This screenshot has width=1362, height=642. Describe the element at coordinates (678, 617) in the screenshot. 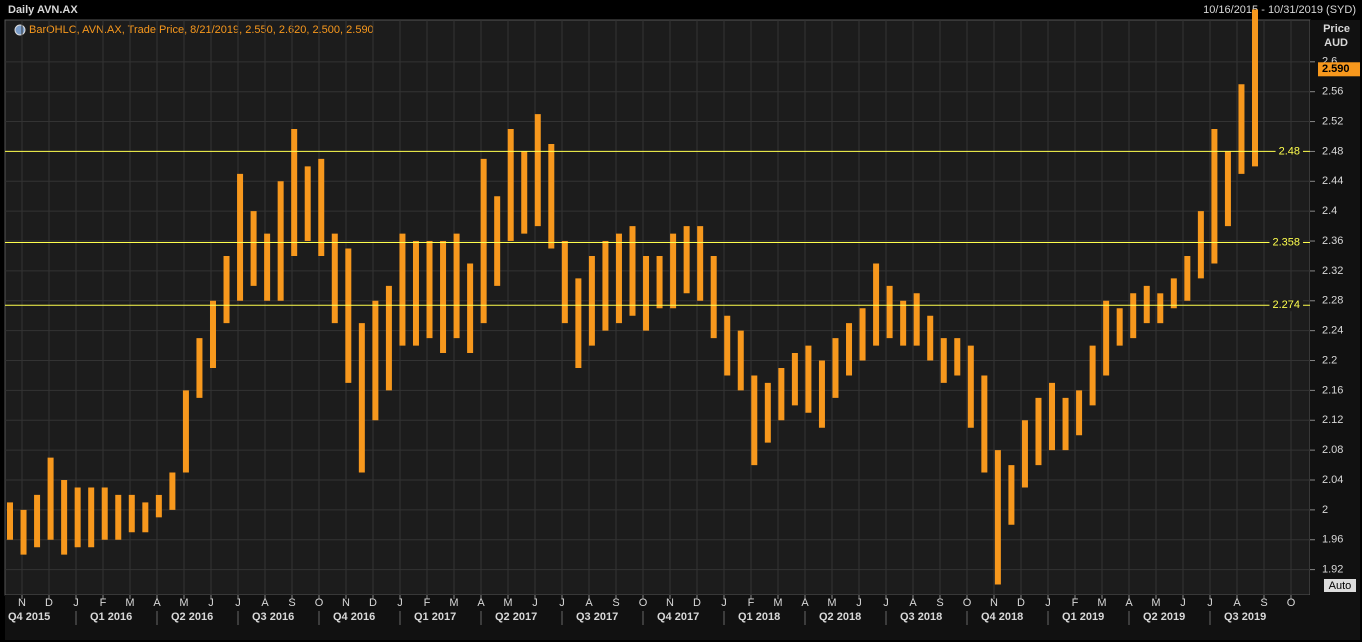

I see `quarter-label: Q4 2017` at that location.